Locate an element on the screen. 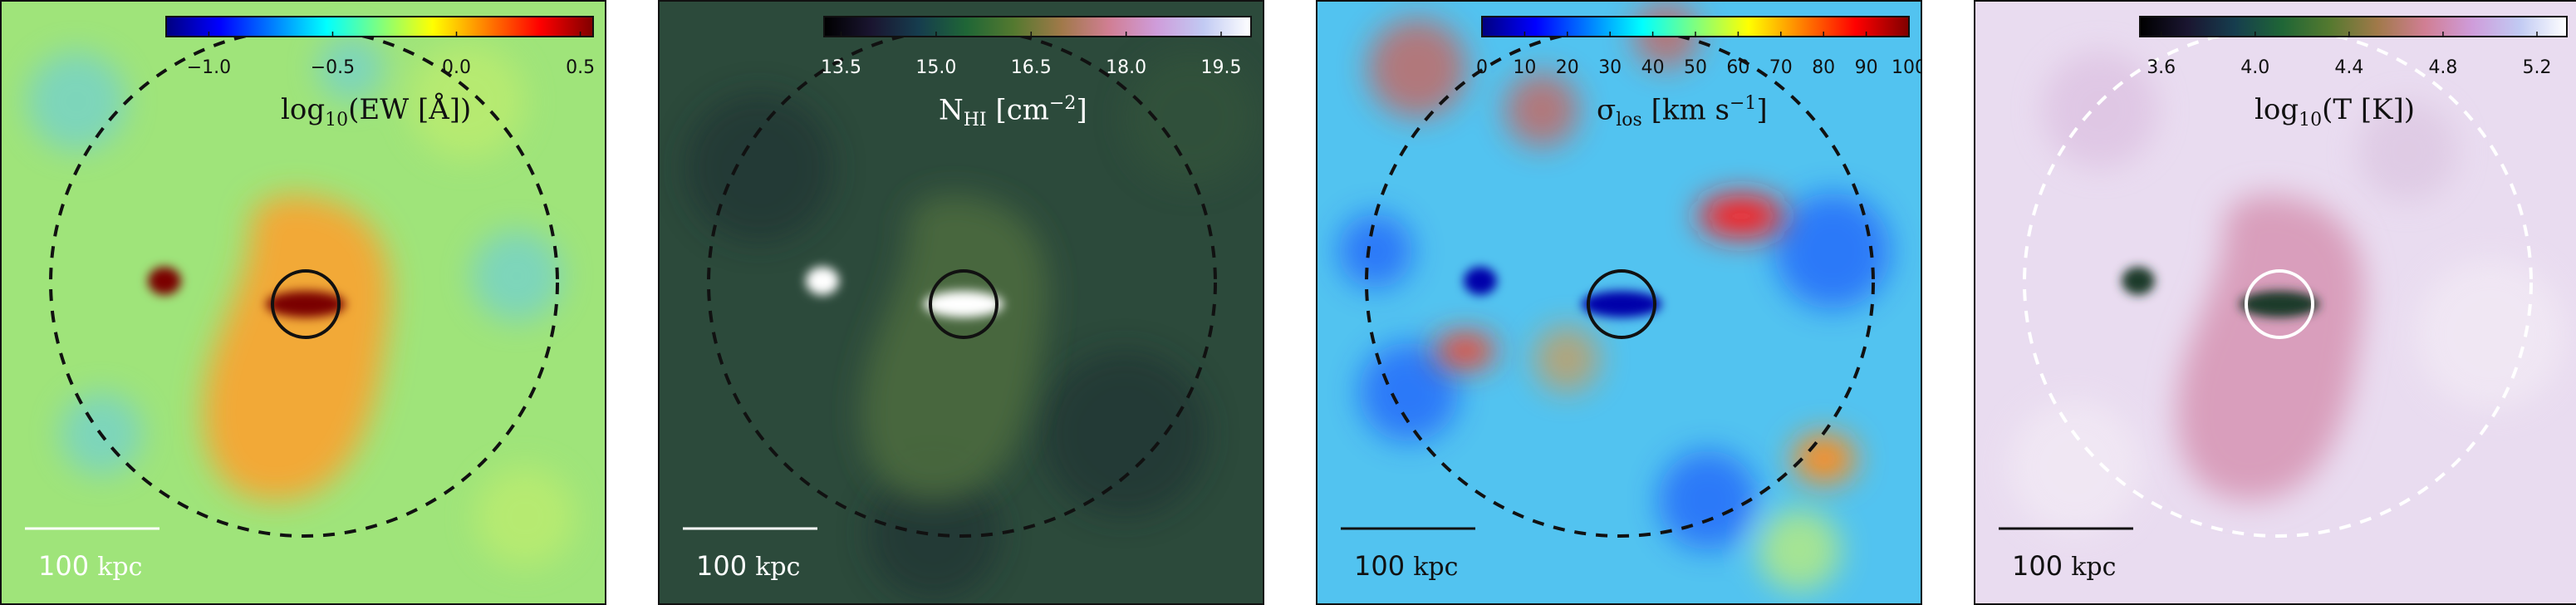 This screenshot has height=605, width=2576. colorbar-tick-label: 40 is located at coordinates (1653, 67).